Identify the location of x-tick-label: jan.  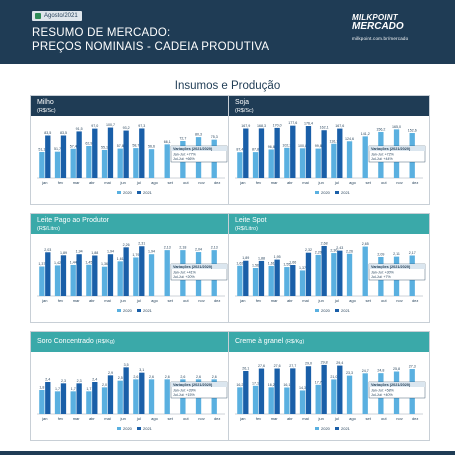
(242, 418).